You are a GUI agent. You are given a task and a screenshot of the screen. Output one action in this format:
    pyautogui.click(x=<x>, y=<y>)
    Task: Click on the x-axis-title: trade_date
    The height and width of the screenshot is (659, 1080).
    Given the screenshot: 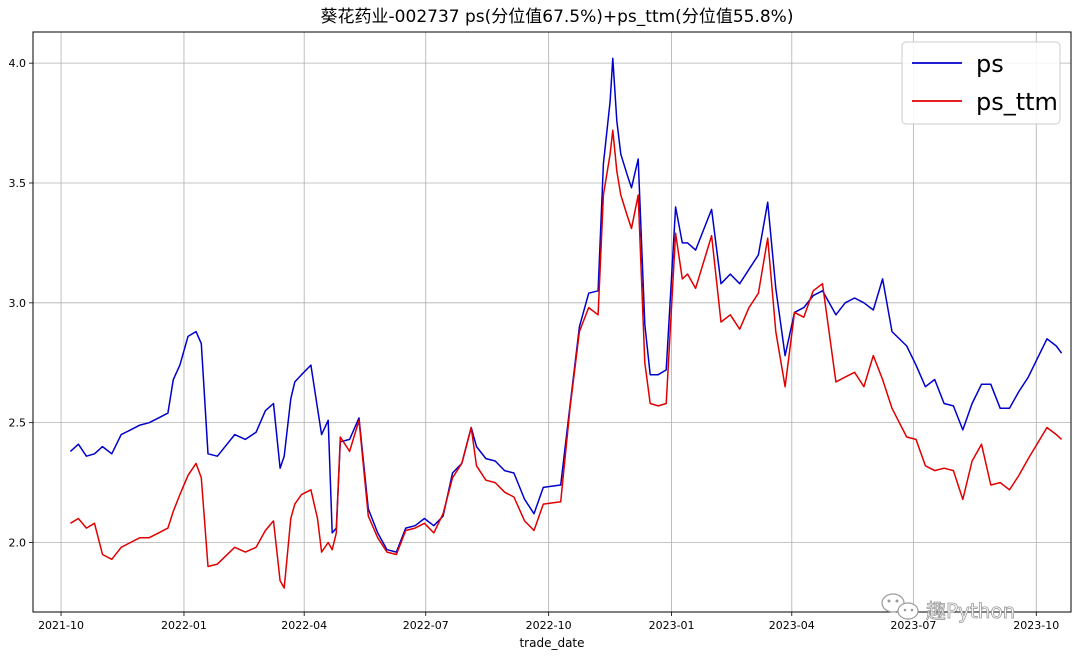 What is the action you would take?
    pyautogui.click(x=551, y=643)
    